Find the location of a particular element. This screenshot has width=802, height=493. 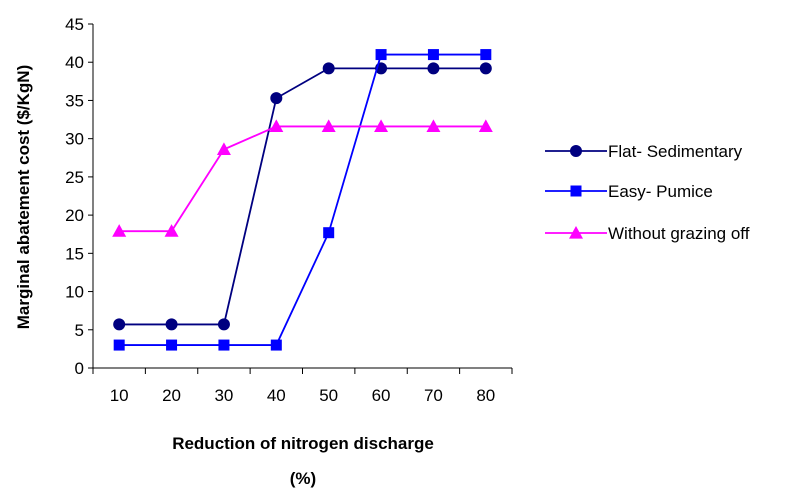

legend-label-1: Easy- Pumice is located at coordinates (660, 191).